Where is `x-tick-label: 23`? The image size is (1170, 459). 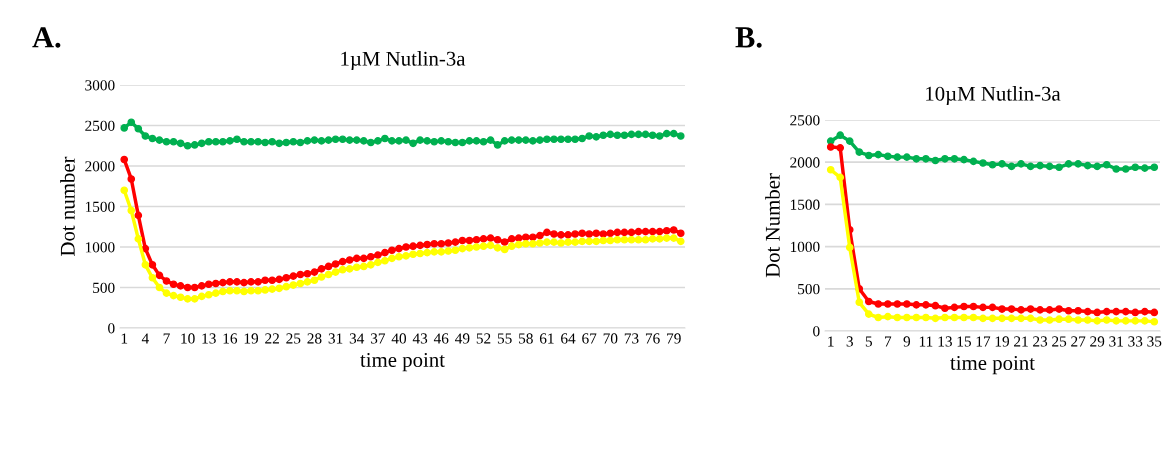
x-tick-label: 23 is located at coordinates (1040, 341).